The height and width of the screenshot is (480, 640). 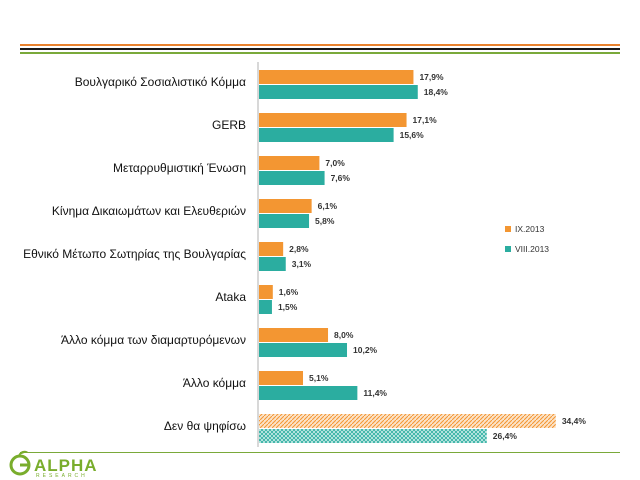 I want to click on data-label: 6,1%, so click(x=328, y=206).